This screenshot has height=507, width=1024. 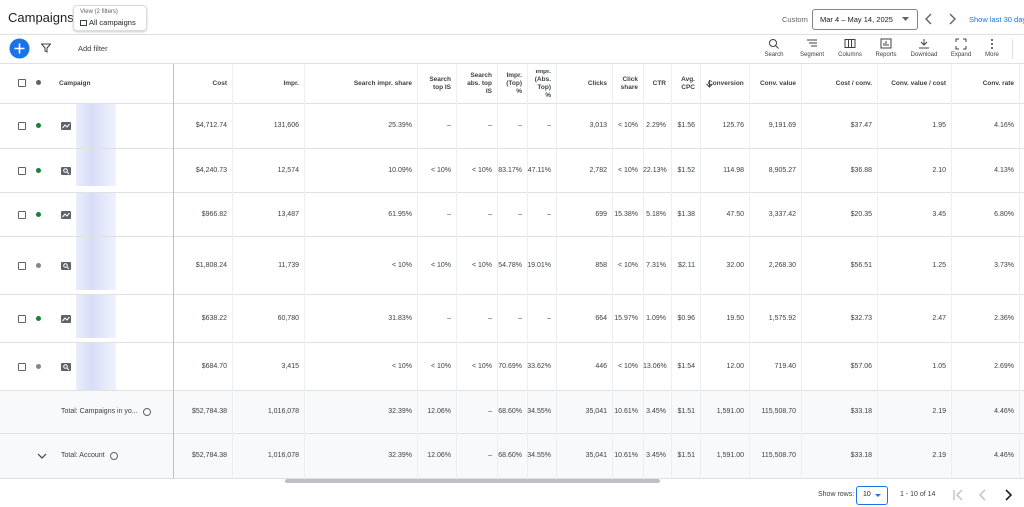 What do you see at coordinates (598, 170) in the screenshot?
I see `cell: 2,782` at bounding box center [598, 170].